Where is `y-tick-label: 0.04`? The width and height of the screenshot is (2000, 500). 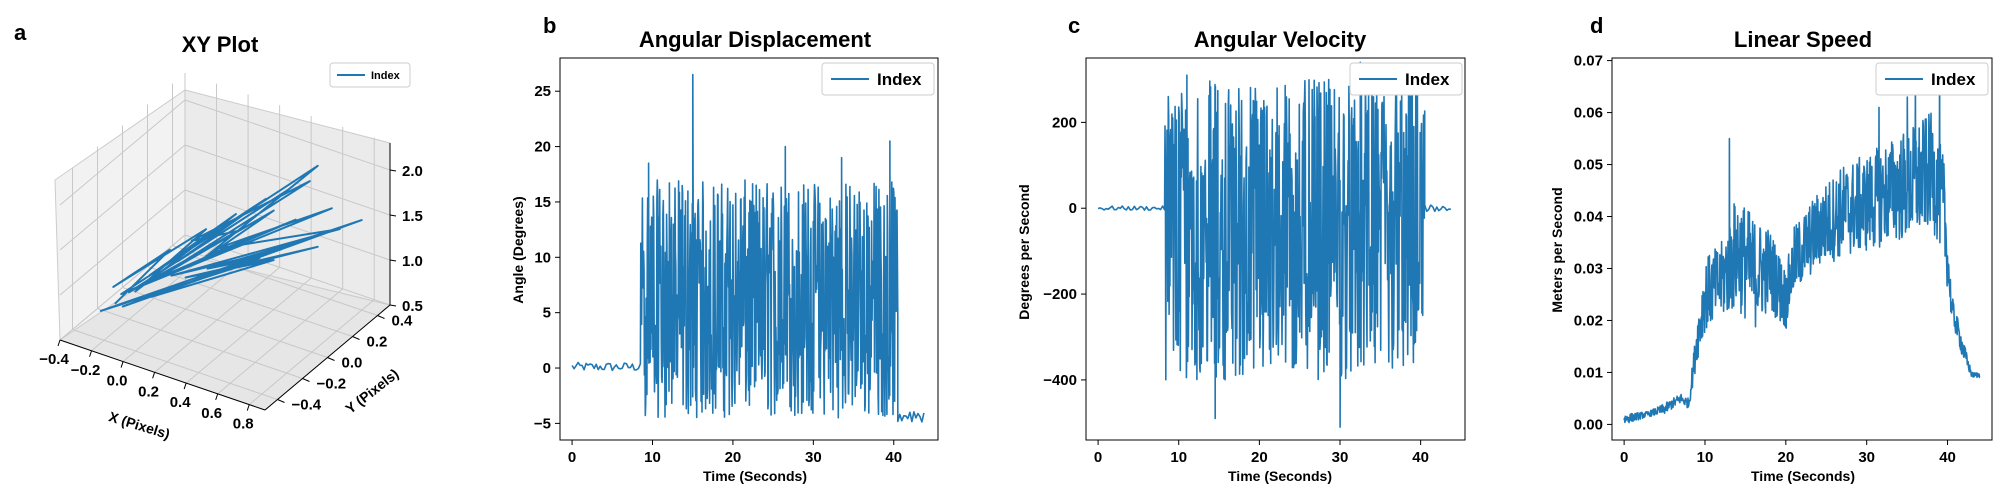
y-tick-label: 0.04 is located at coordinates (1589, 217).